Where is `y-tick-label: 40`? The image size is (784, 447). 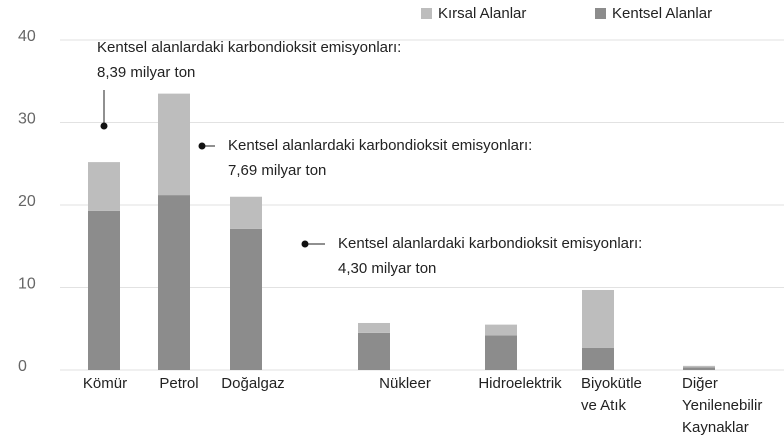
y-tick-label: 40 is located at coordinates (27, 36).